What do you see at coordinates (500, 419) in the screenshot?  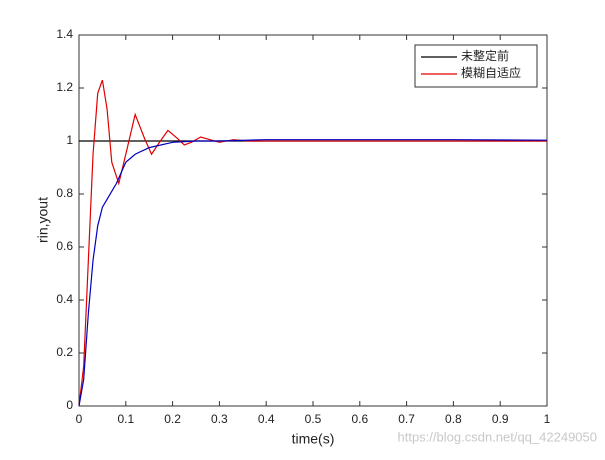 I see `x-tick-label: 0.9` at bounding box center [500, 419].